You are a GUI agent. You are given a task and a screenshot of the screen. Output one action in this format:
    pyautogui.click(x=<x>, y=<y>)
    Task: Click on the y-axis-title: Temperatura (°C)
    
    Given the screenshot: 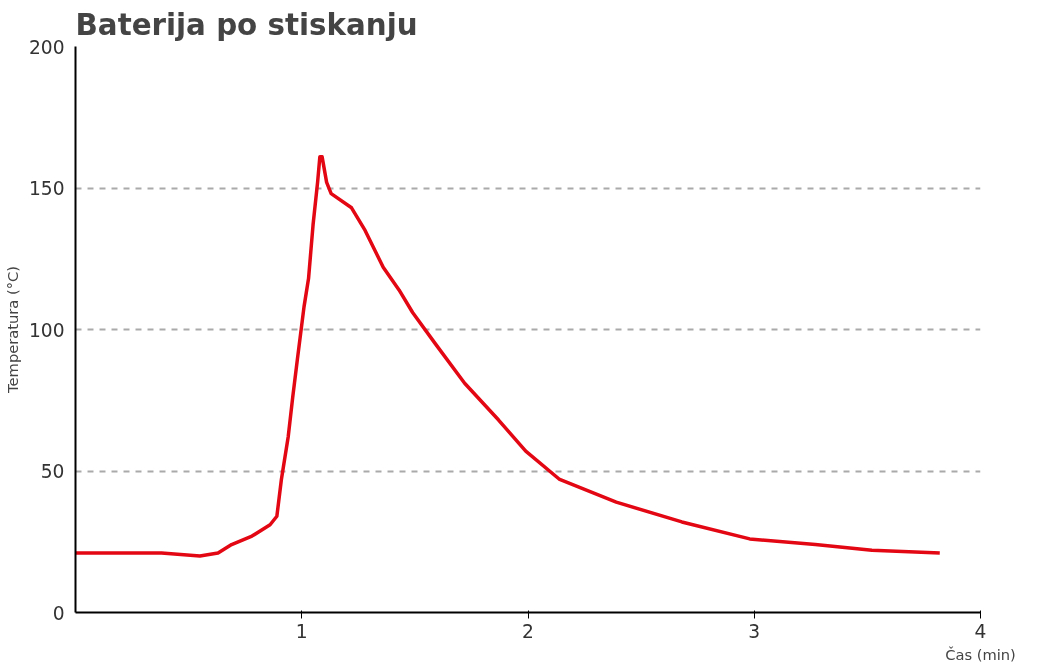 What is the action you would take?
    pyautogui.click(x=12, y=330)
    